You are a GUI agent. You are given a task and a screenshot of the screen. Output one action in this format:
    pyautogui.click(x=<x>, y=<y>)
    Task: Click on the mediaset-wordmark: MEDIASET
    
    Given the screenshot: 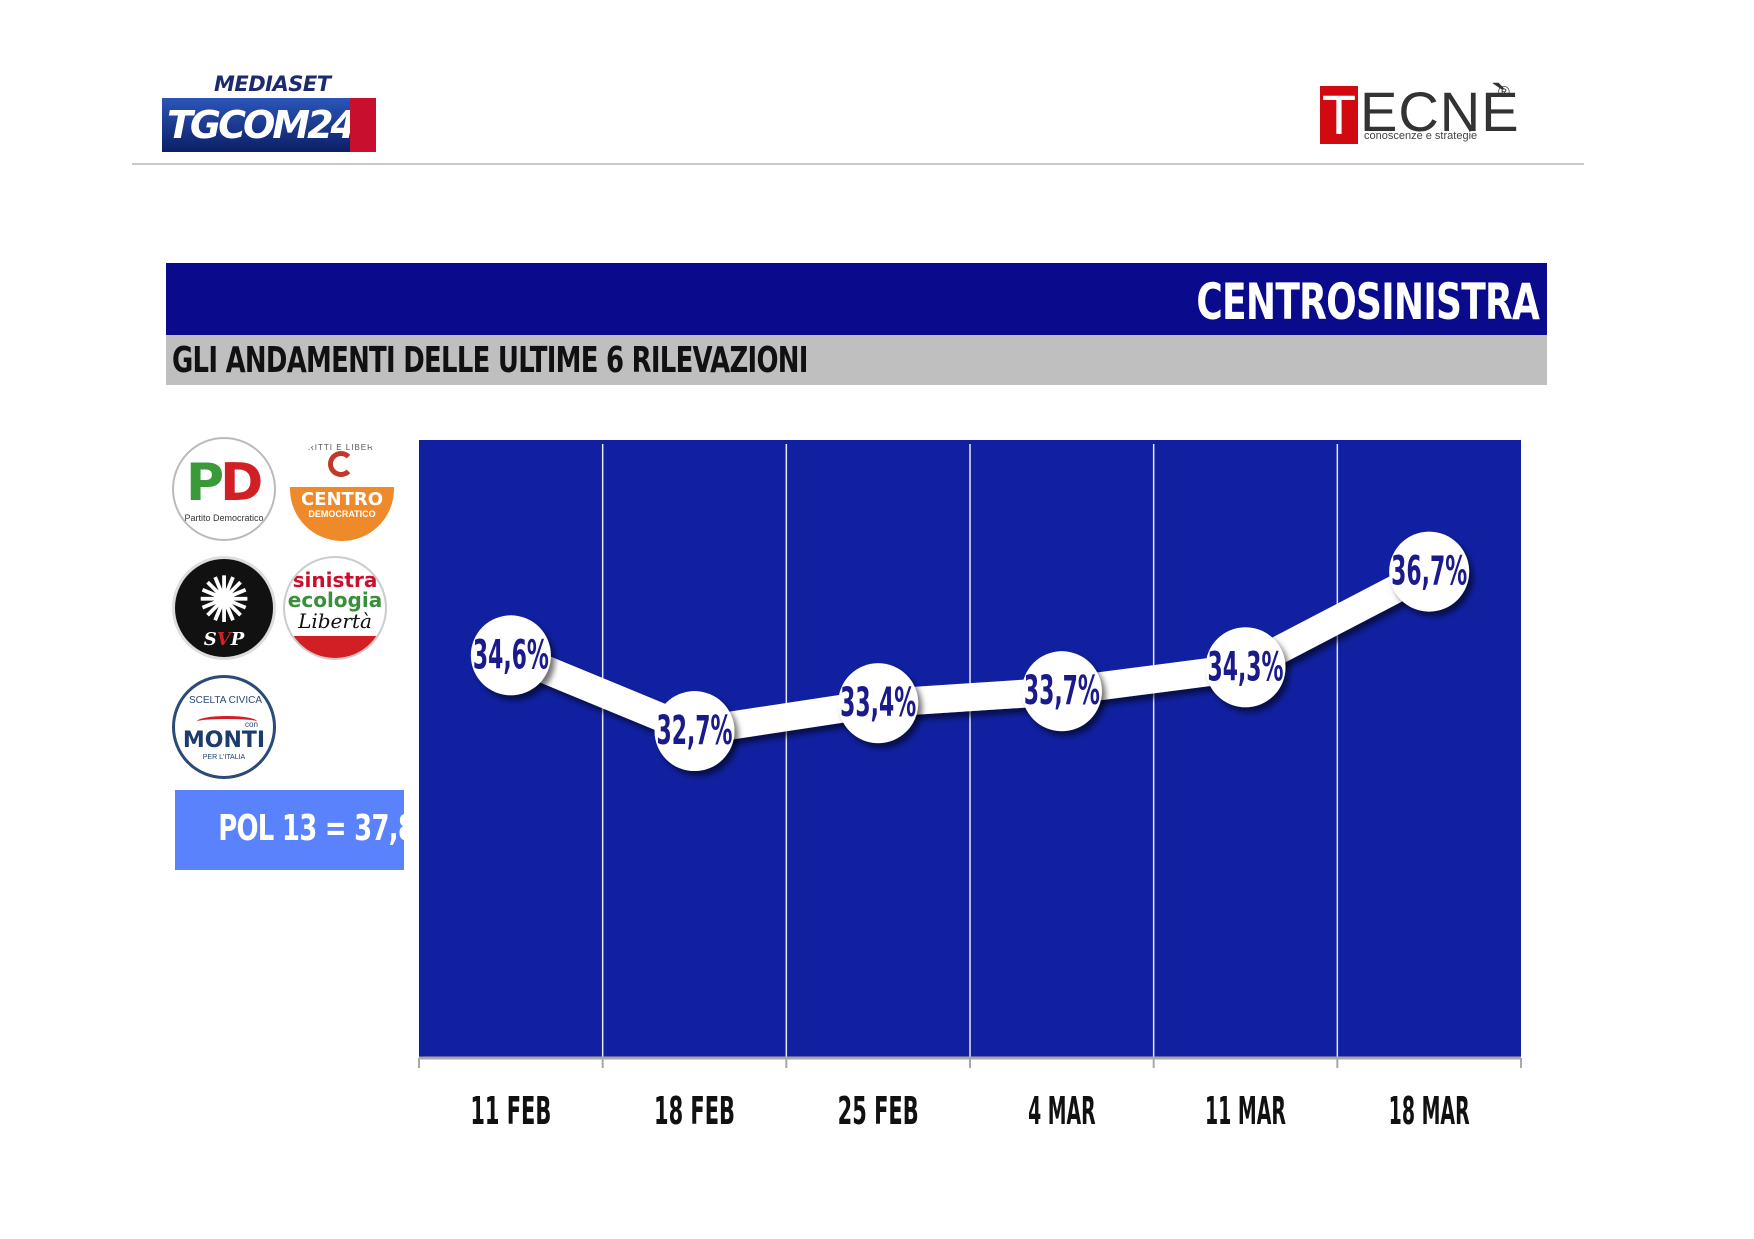 What is the action you would take?
    pyautogui.click(x=272, y=84)
    